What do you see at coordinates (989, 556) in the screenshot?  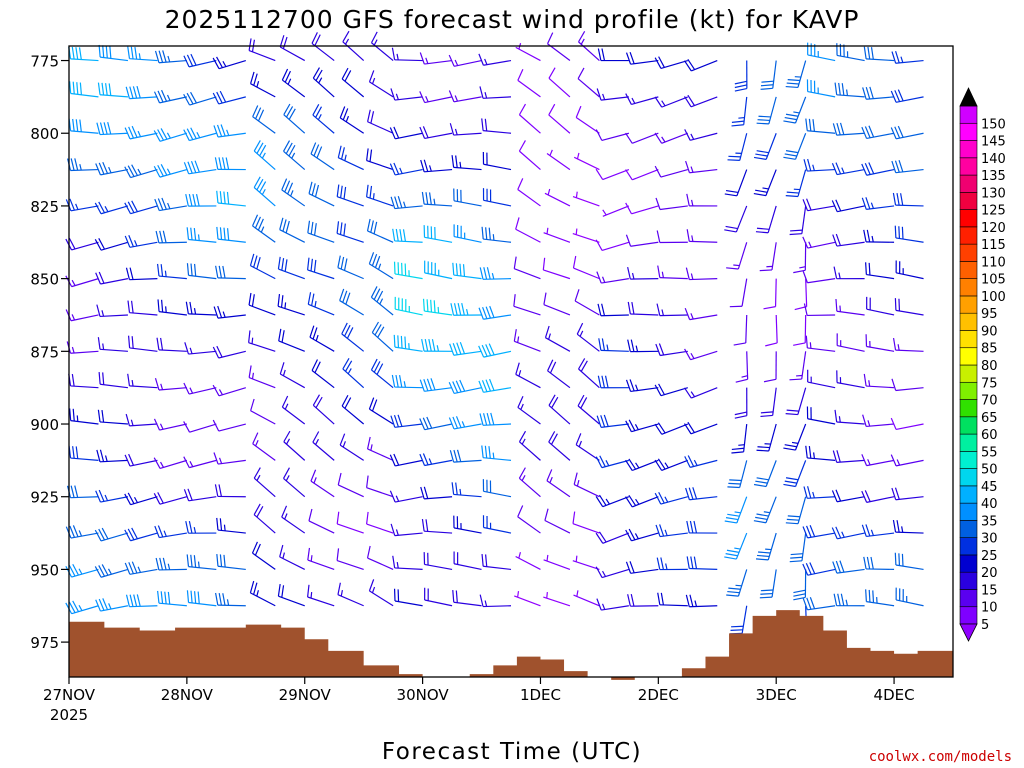 I see `colorbar-label: 25` at bounding box center [989, 556].